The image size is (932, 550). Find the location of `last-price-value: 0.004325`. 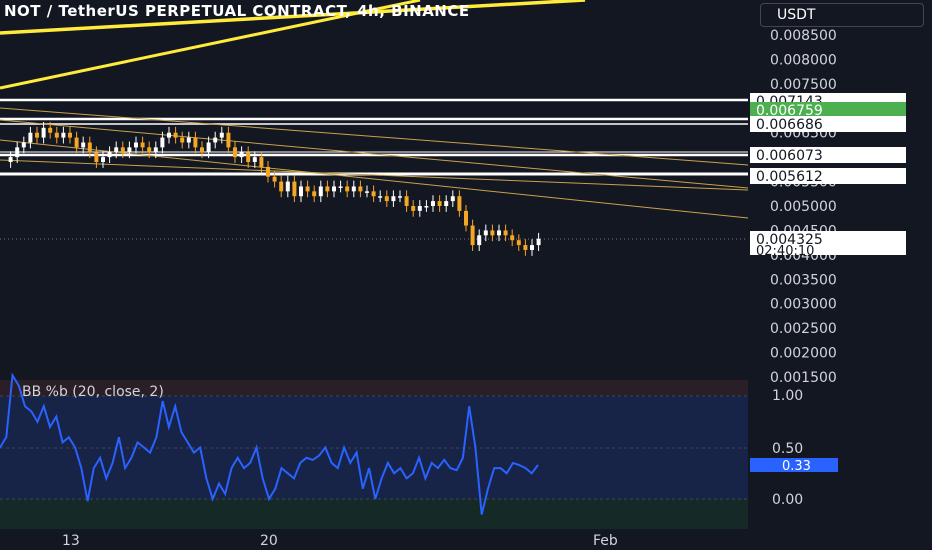

last-price-value: 0.004325 is located at coordinates (789, 240).